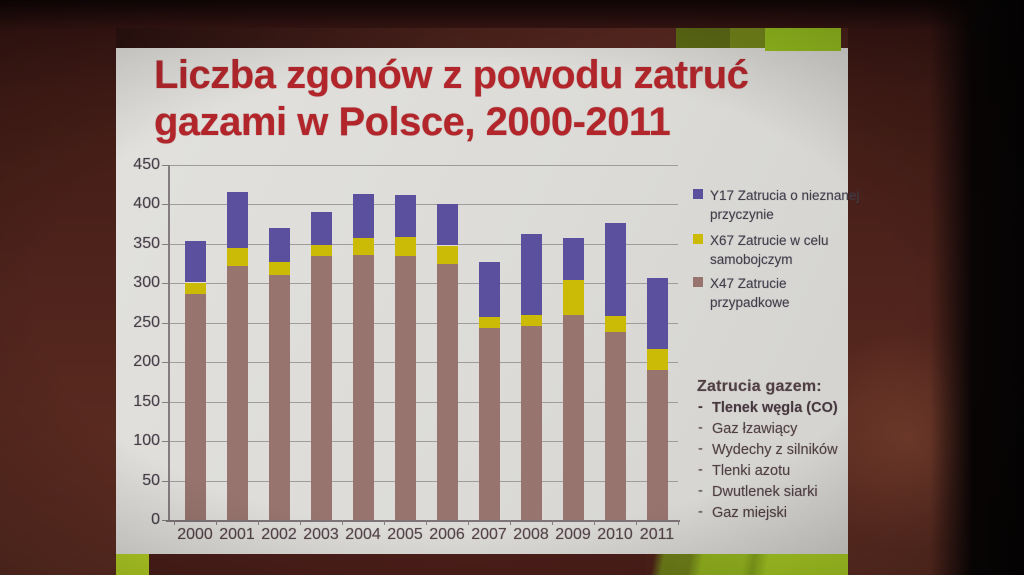  Describe the element at coordinates (751, 471) in the screenshot. I see `note-text: Tlenki azotu` at that location.